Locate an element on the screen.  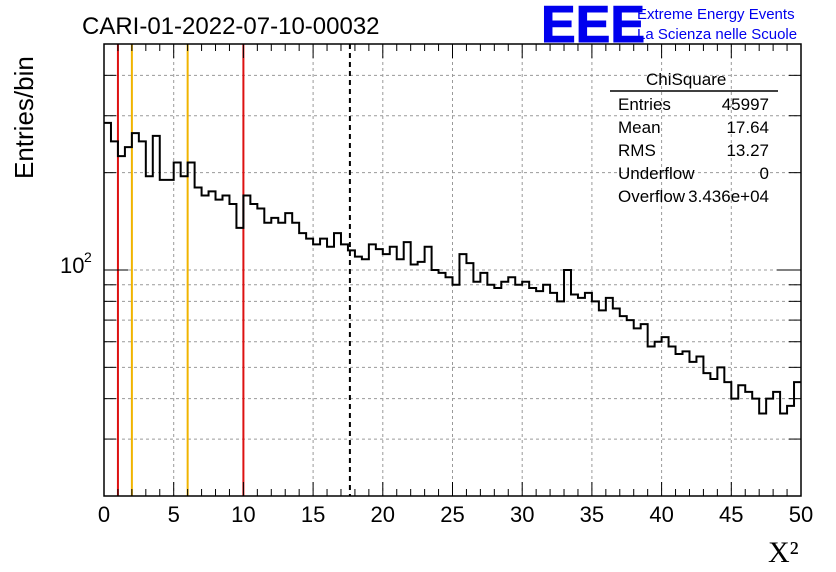
stats-value-overflow: 3.436e+04 is located at coordinates (728, 196).